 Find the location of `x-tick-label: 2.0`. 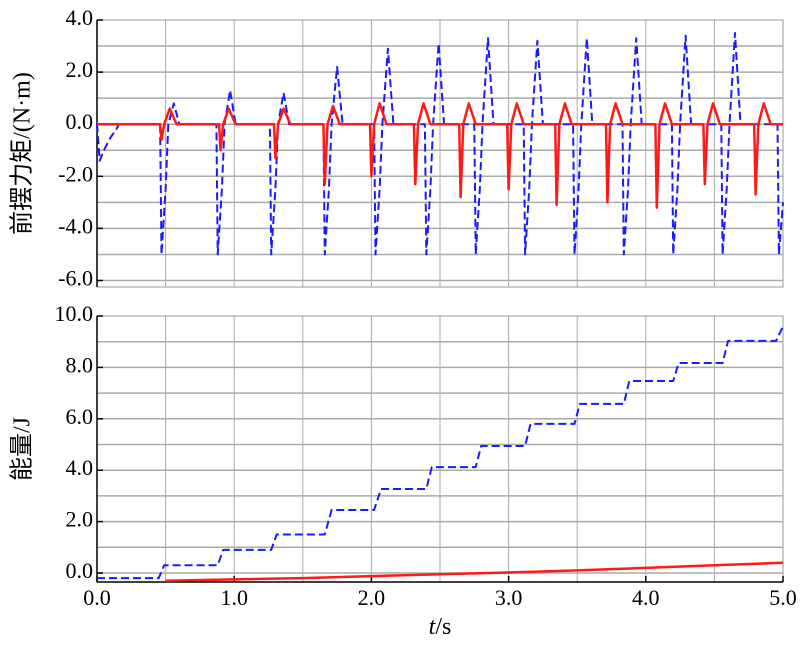

x-tick-label: 2.0 is located at coordinates (372, 597).